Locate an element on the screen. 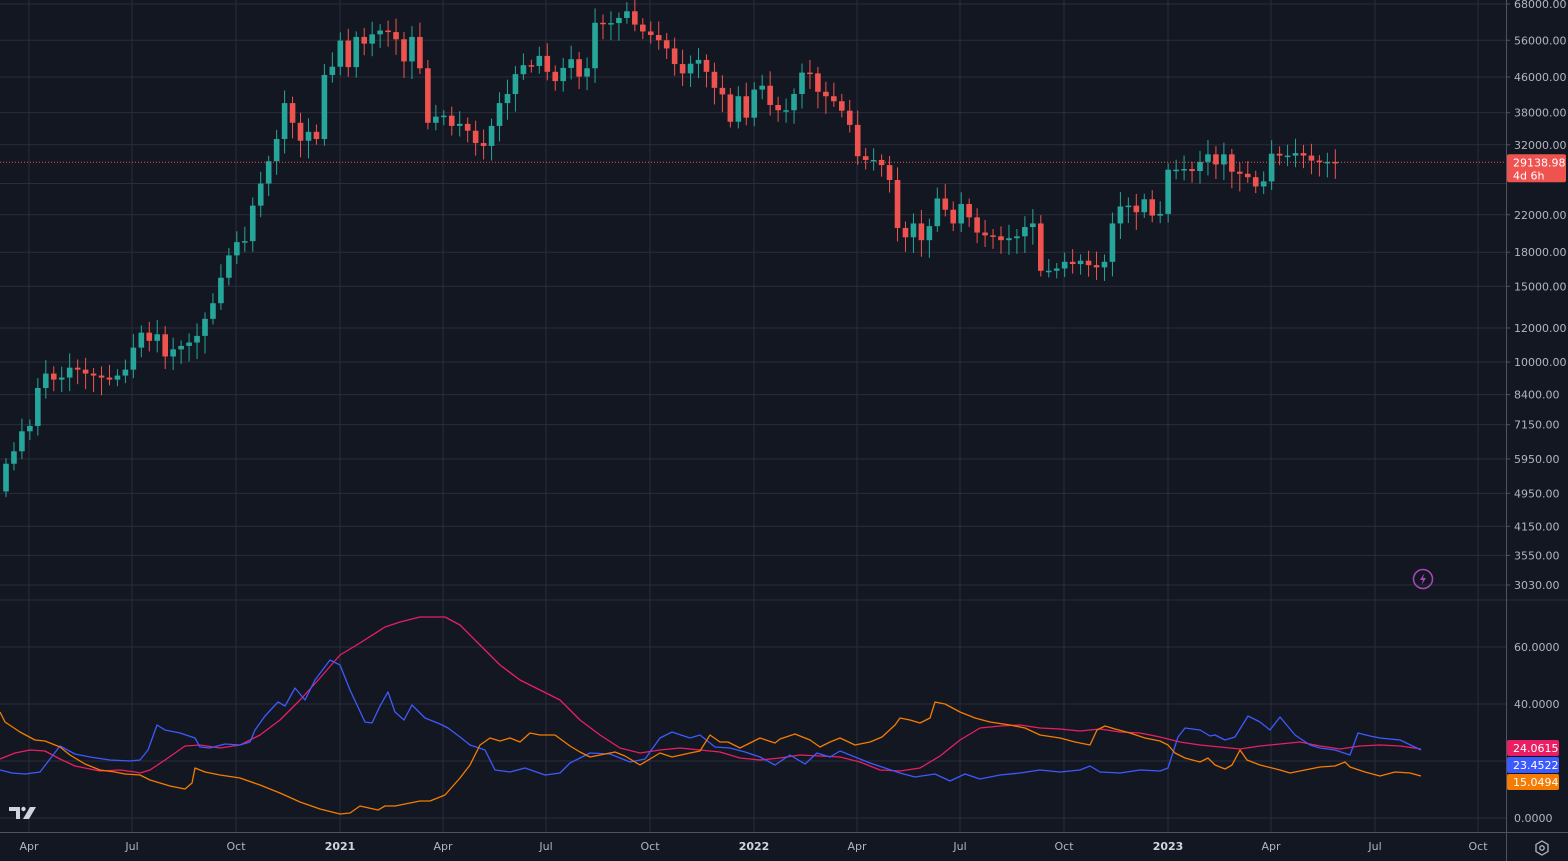 Image resolution: width=1568 pixels, height=861 pixels. price-tick-label: 7150.00 is located at coordinates (1537, 425).